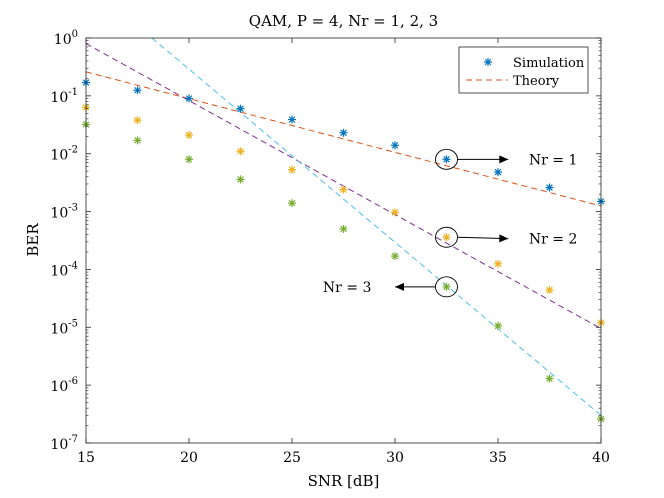  Describe the element at coordinates (73, 265) in the screenshot. I see `y-tick-exponent: -4` at that location.